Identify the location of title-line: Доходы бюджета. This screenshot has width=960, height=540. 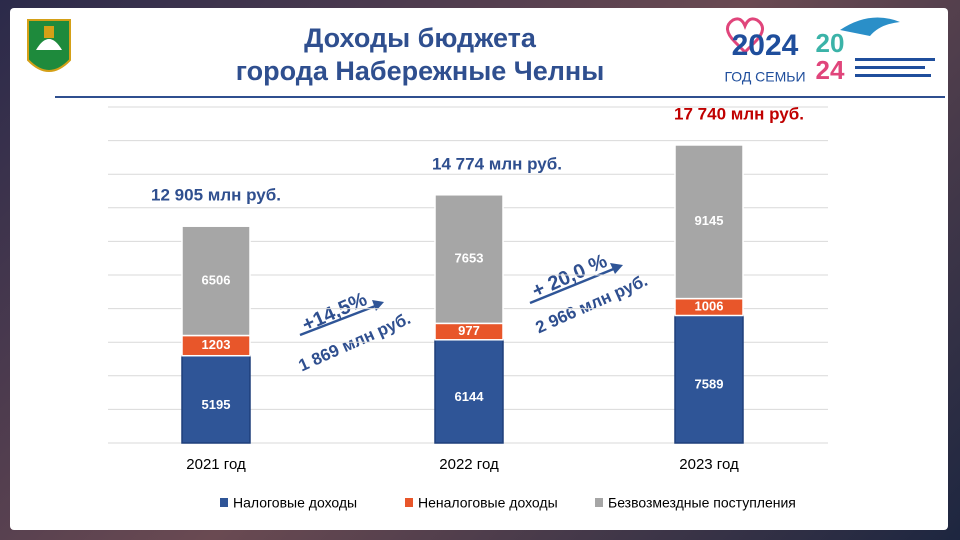
(420, 38).